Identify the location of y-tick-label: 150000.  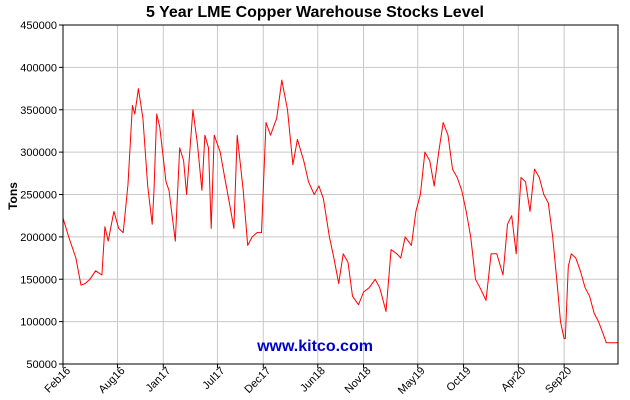
(38, 280).